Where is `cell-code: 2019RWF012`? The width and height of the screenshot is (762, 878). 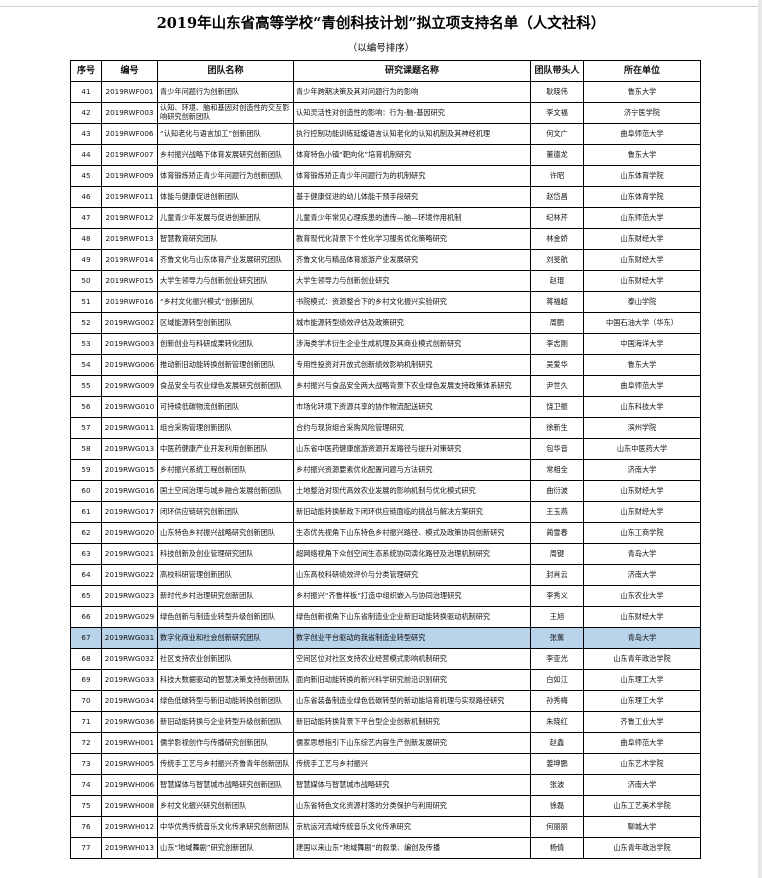 cell-code: 2019RWF012 is located at coordinates (129, 218).